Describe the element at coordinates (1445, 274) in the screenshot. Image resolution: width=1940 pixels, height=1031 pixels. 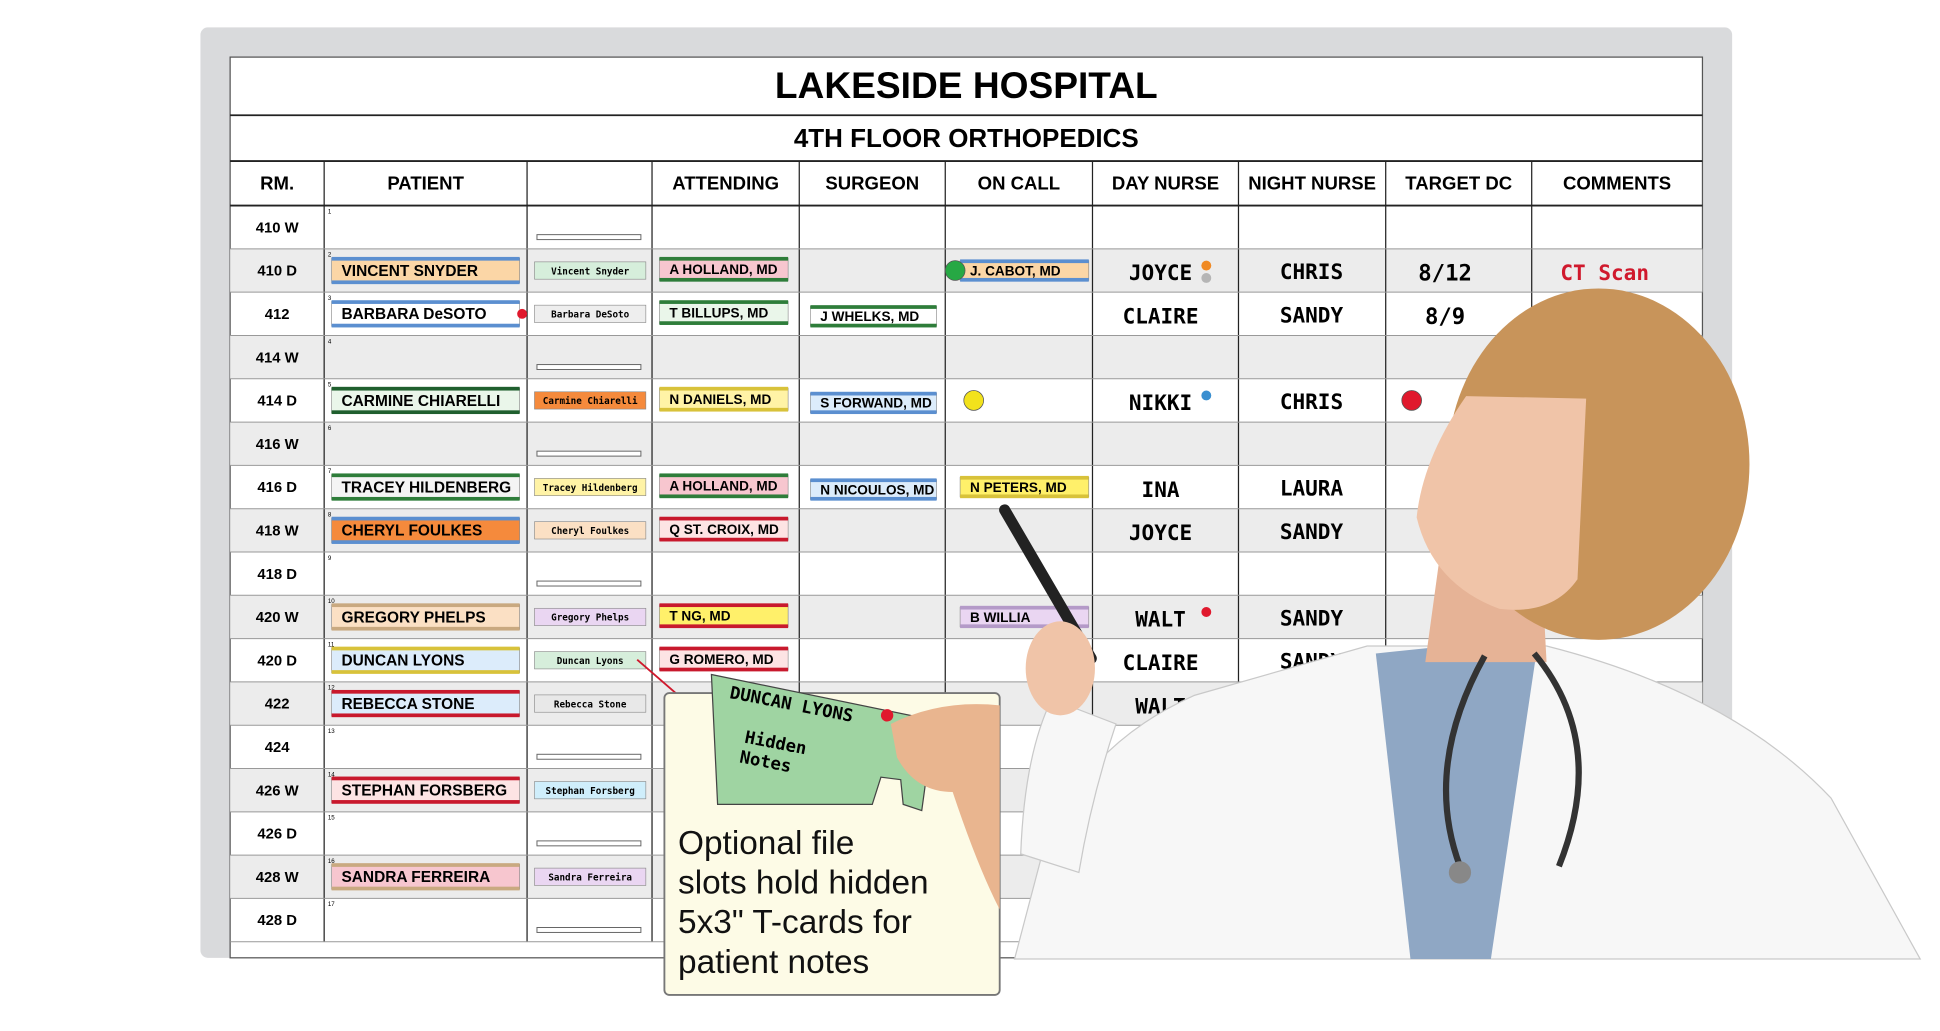
I see `target-dc: 8/12` at that location.